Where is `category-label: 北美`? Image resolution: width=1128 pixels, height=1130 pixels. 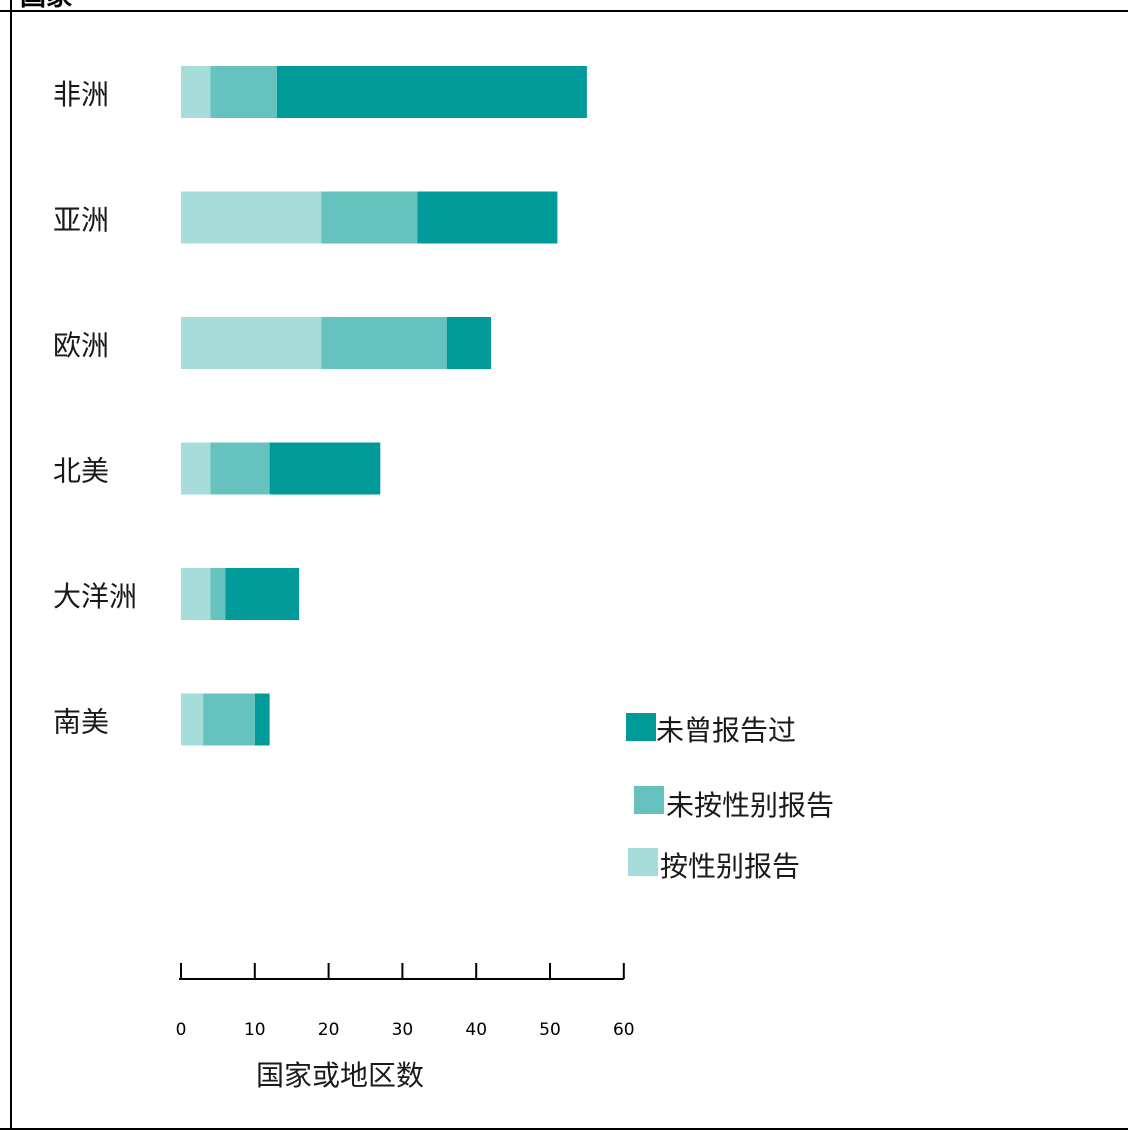
category-label: 北美 is located at coordinates (81, 471).